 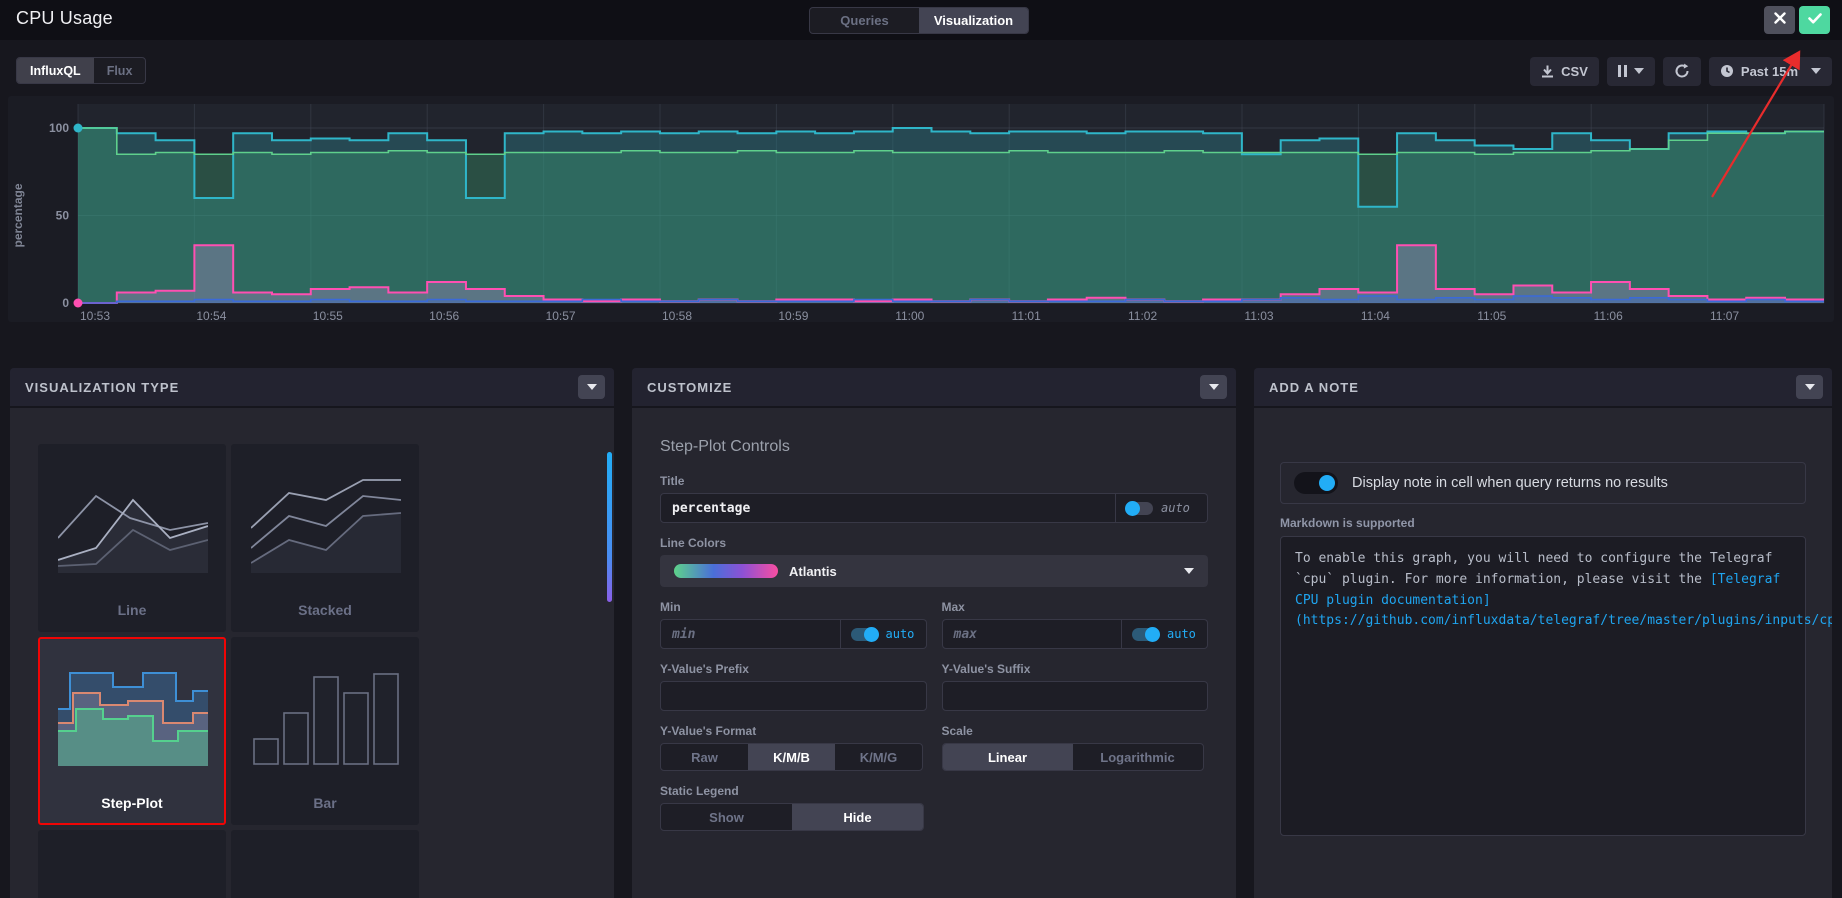 I want to click on pause-refresh-dropdown, so click(x=1630, y=71).